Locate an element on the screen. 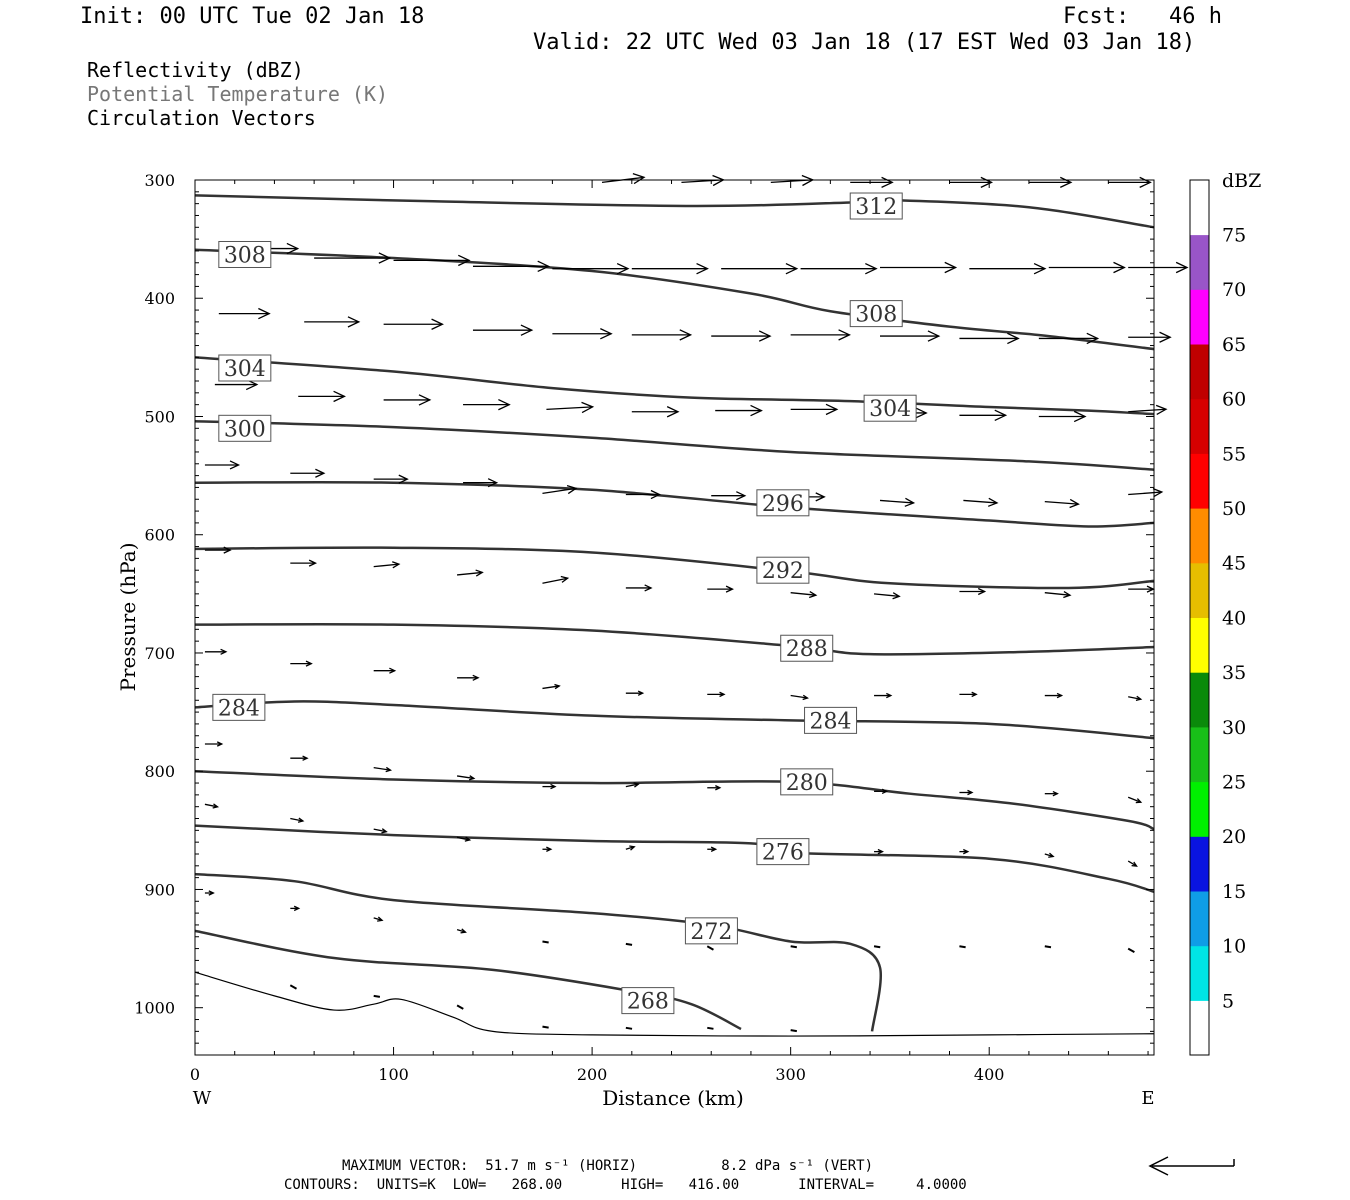  contour-label: 288 is located at coordinates (807, 649).